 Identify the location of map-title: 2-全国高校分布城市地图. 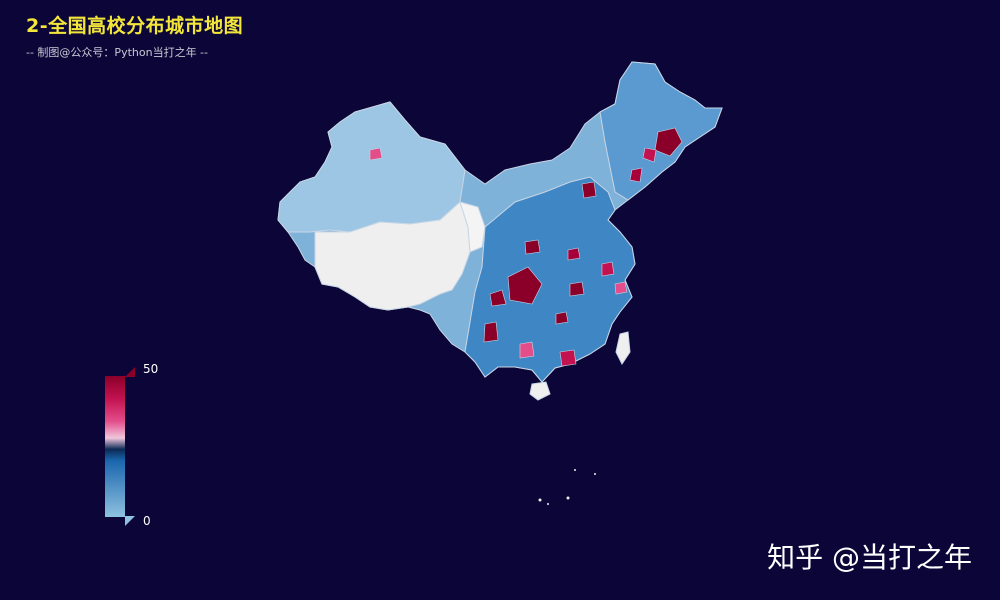
(135, 26).